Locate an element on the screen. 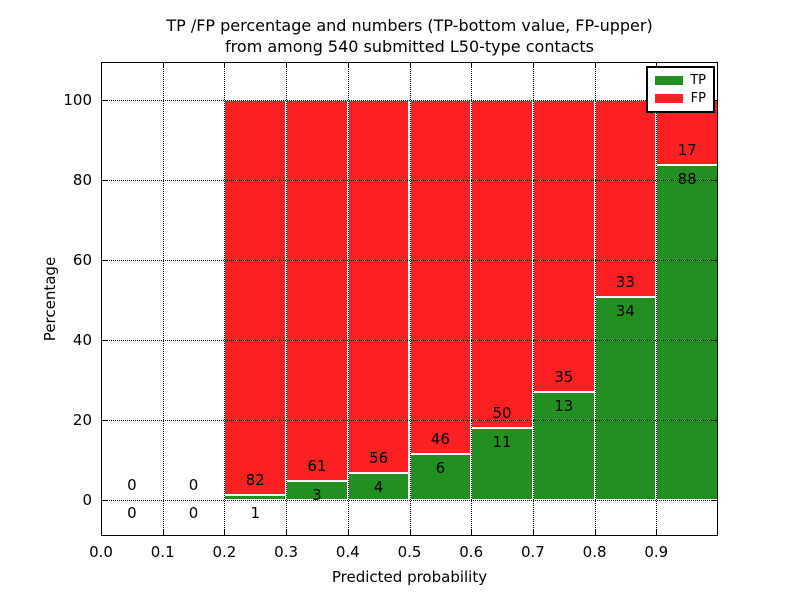 This screenshot has width=800, height=600. y-tick-label: 40 is located at coordinates (82, 340).